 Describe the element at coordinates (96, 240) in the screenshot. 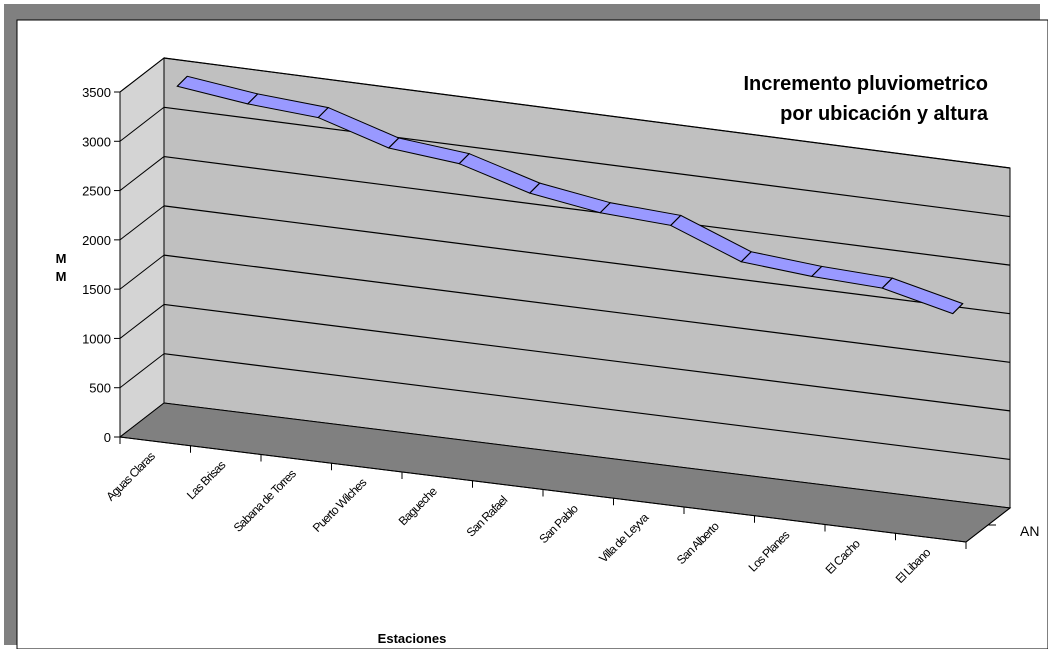

I see `y-tick-label: 2000` at that location.